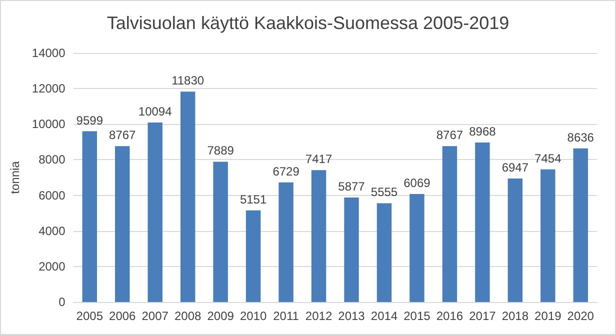 The image size is (616, 335). What do you see at coordinates (580, 316) in the screenshot?
I see `x-tick-label: 2020` at bounding box center [580, 316].